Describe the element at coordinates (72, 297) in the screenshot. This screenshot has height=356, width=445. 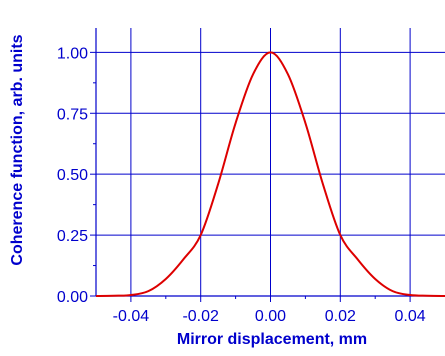
I see `y-tick-label: 0.00` at that location.